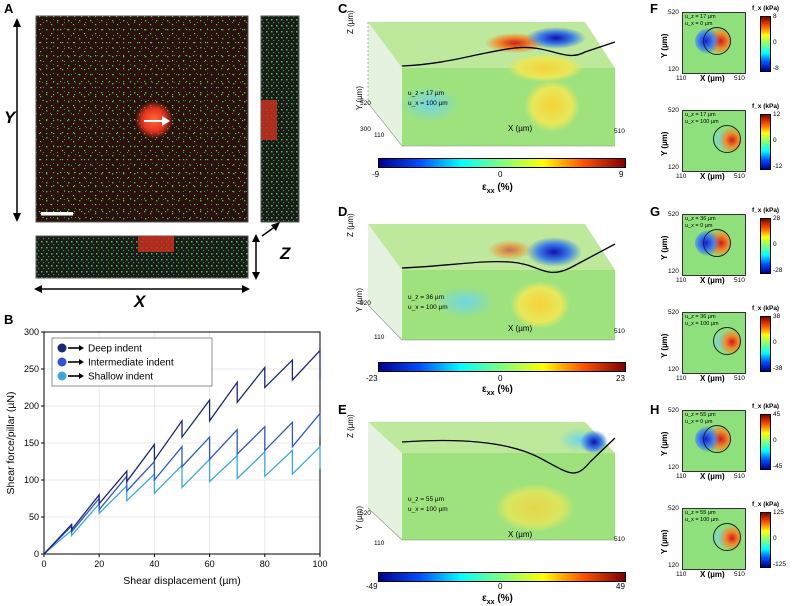 The height and width of the screenshot is (606, 794). I want to click on y-axis-label: Y, so click(10, 117).